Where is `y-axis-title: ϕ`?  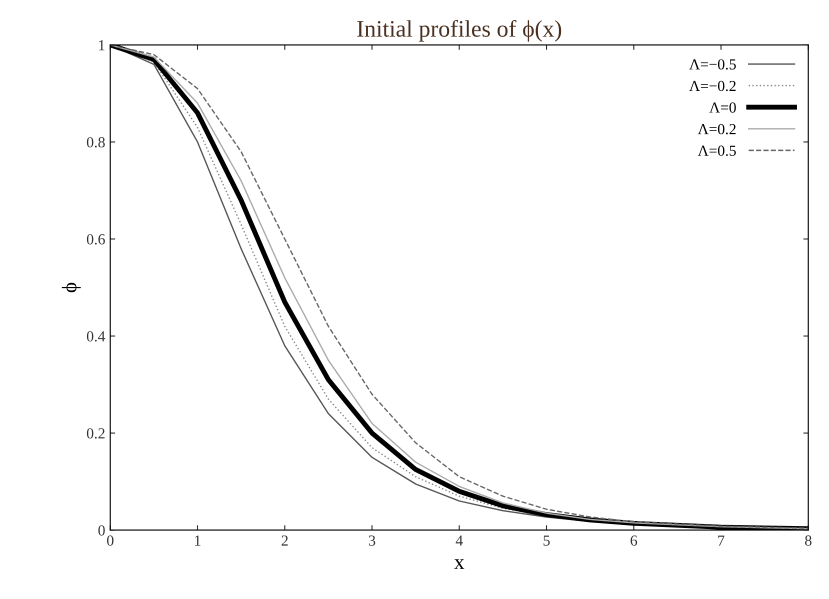 y-axis-title: ϕ is located at coordinates (71, 287).